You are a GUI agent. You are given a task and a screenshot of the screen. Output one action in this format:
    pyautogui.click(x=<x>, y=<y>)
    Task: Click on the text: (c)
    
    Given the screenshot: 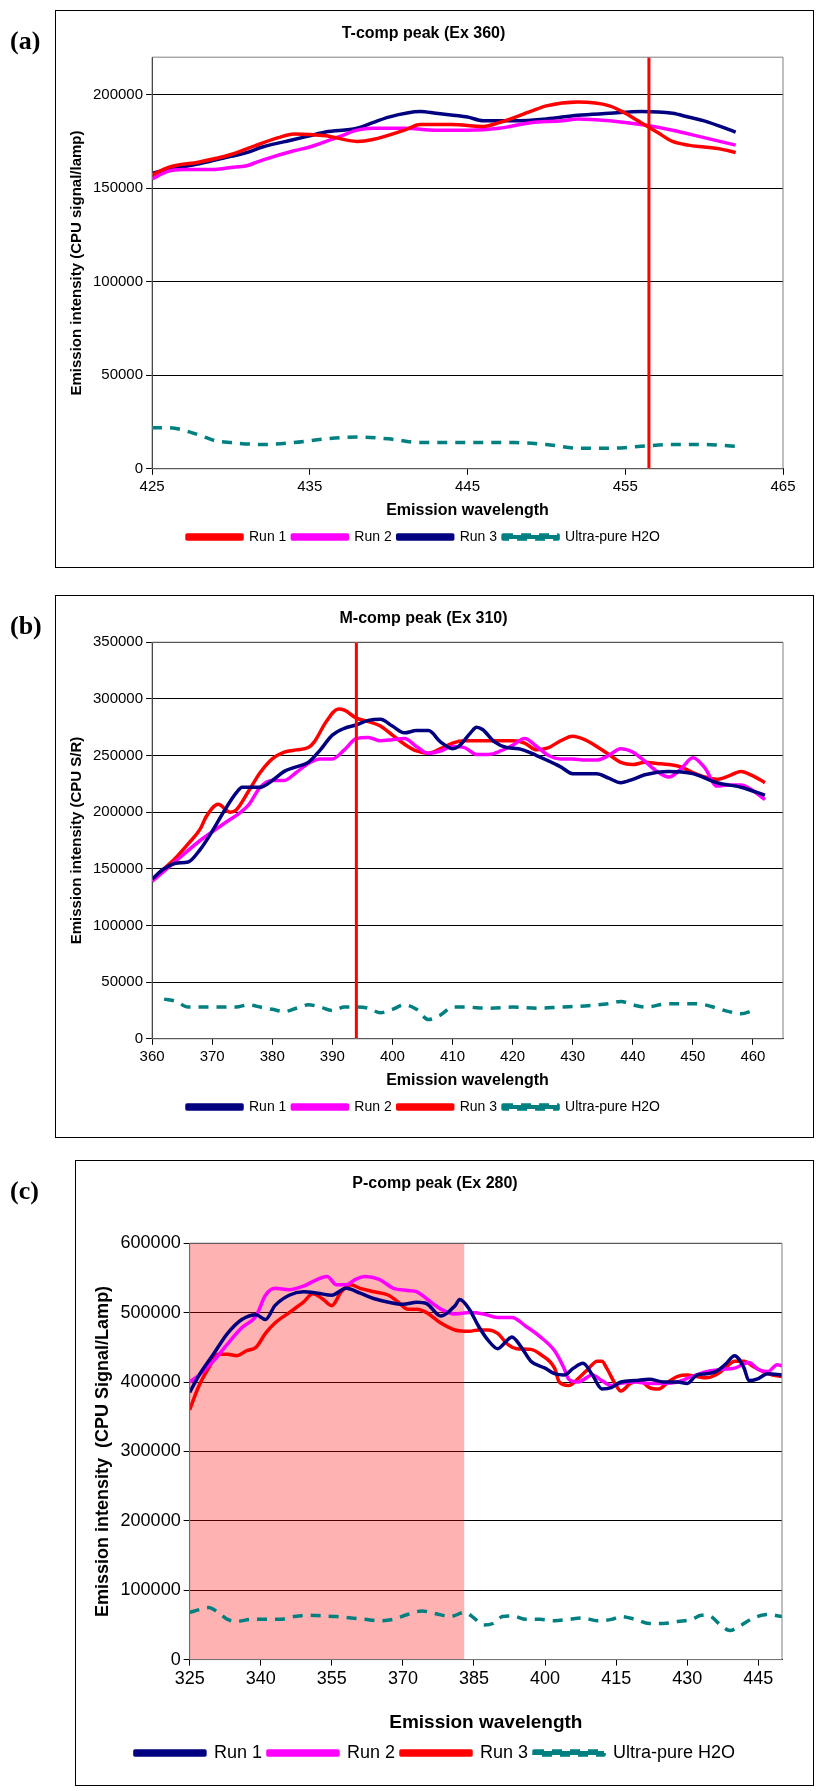 What is the action you would take?
    pyautogui.click(x=24, y=1191)
    